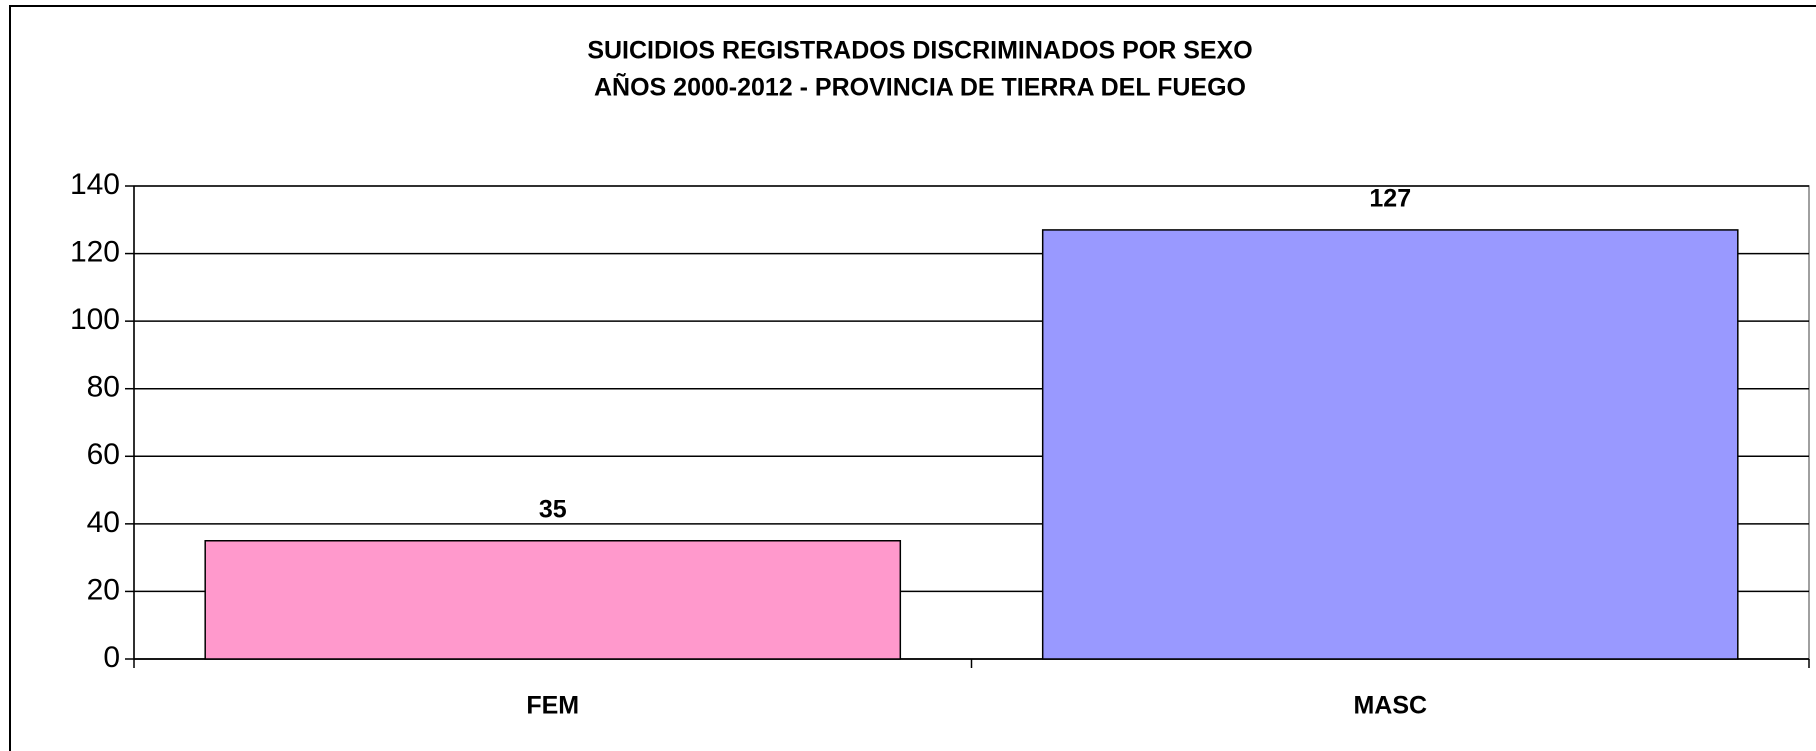  Describe the element at coordinates (95, 184) in the screenshot. I see `y-tick-label: 140` at that location.